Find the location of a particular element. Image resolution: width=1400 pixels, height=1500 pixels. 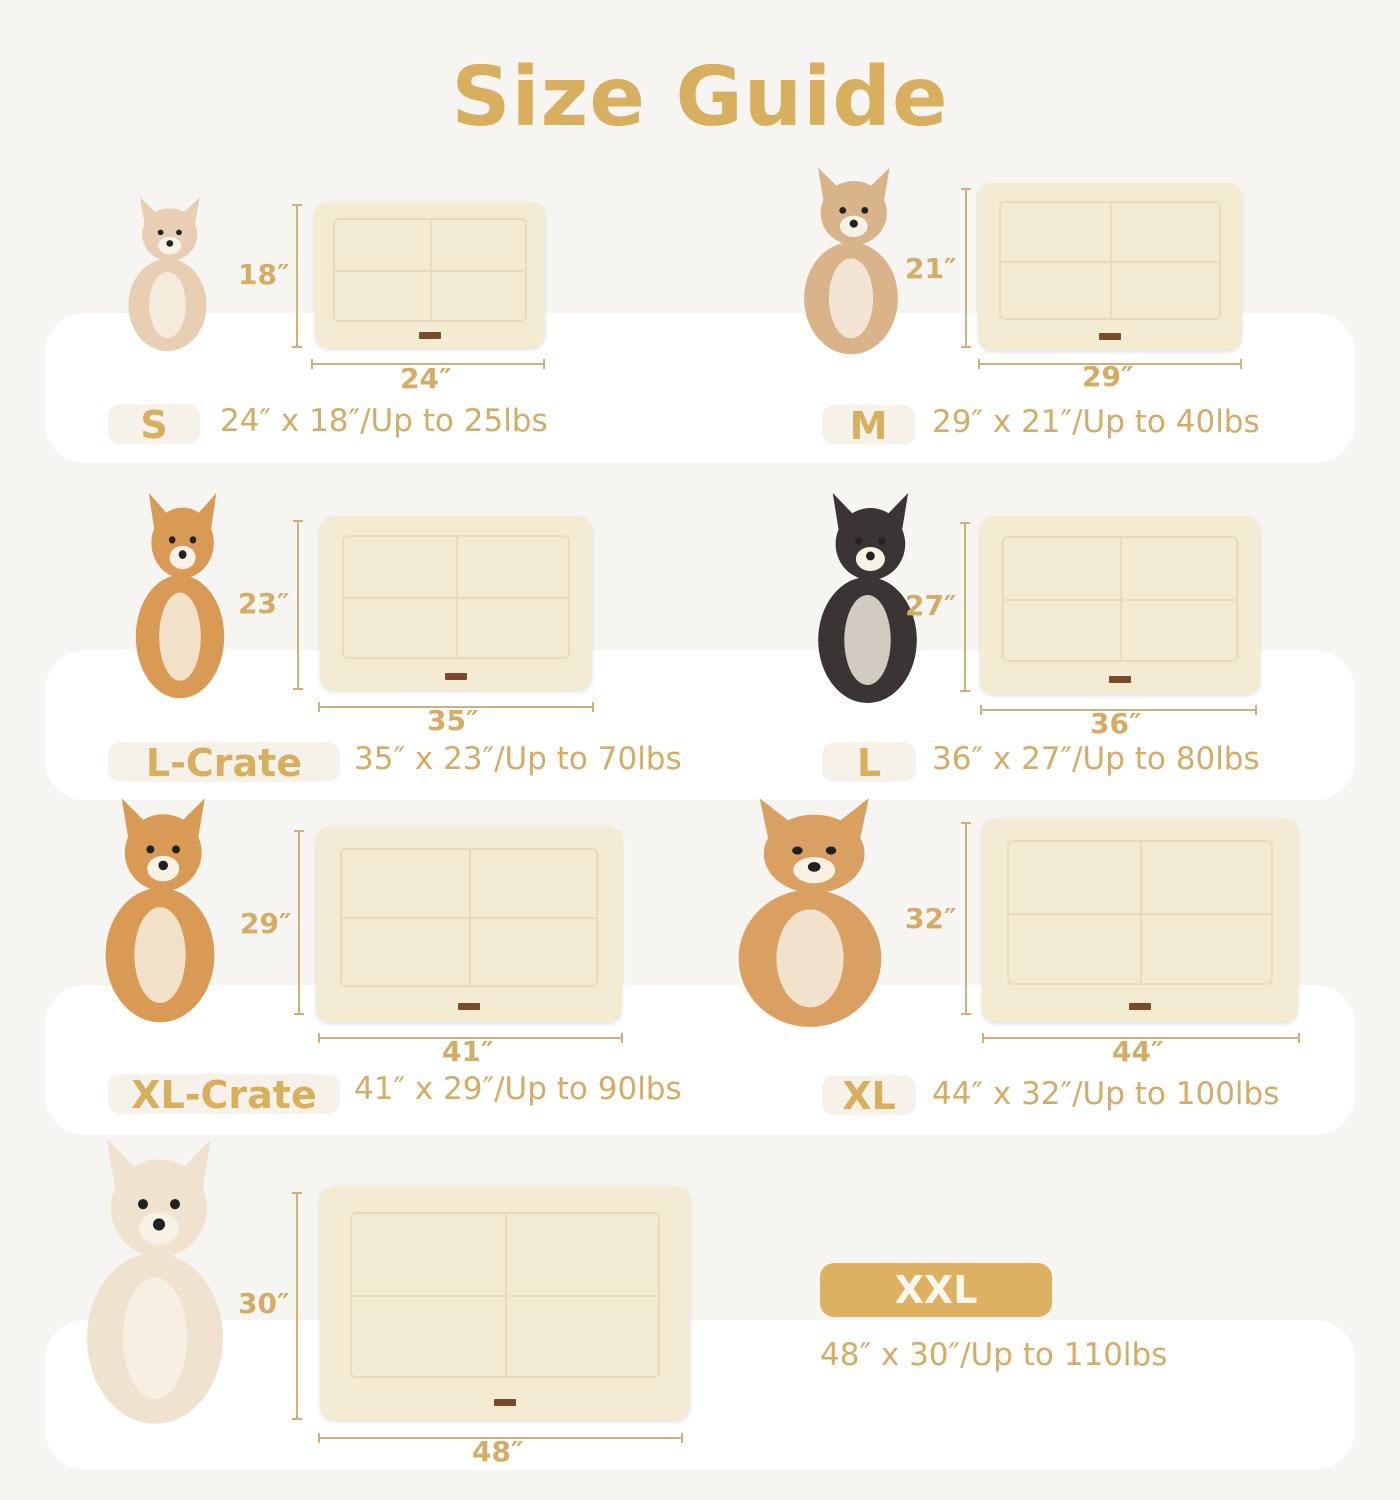

dog-image-white-golden-retriever is located at coordinates (155, 1287).